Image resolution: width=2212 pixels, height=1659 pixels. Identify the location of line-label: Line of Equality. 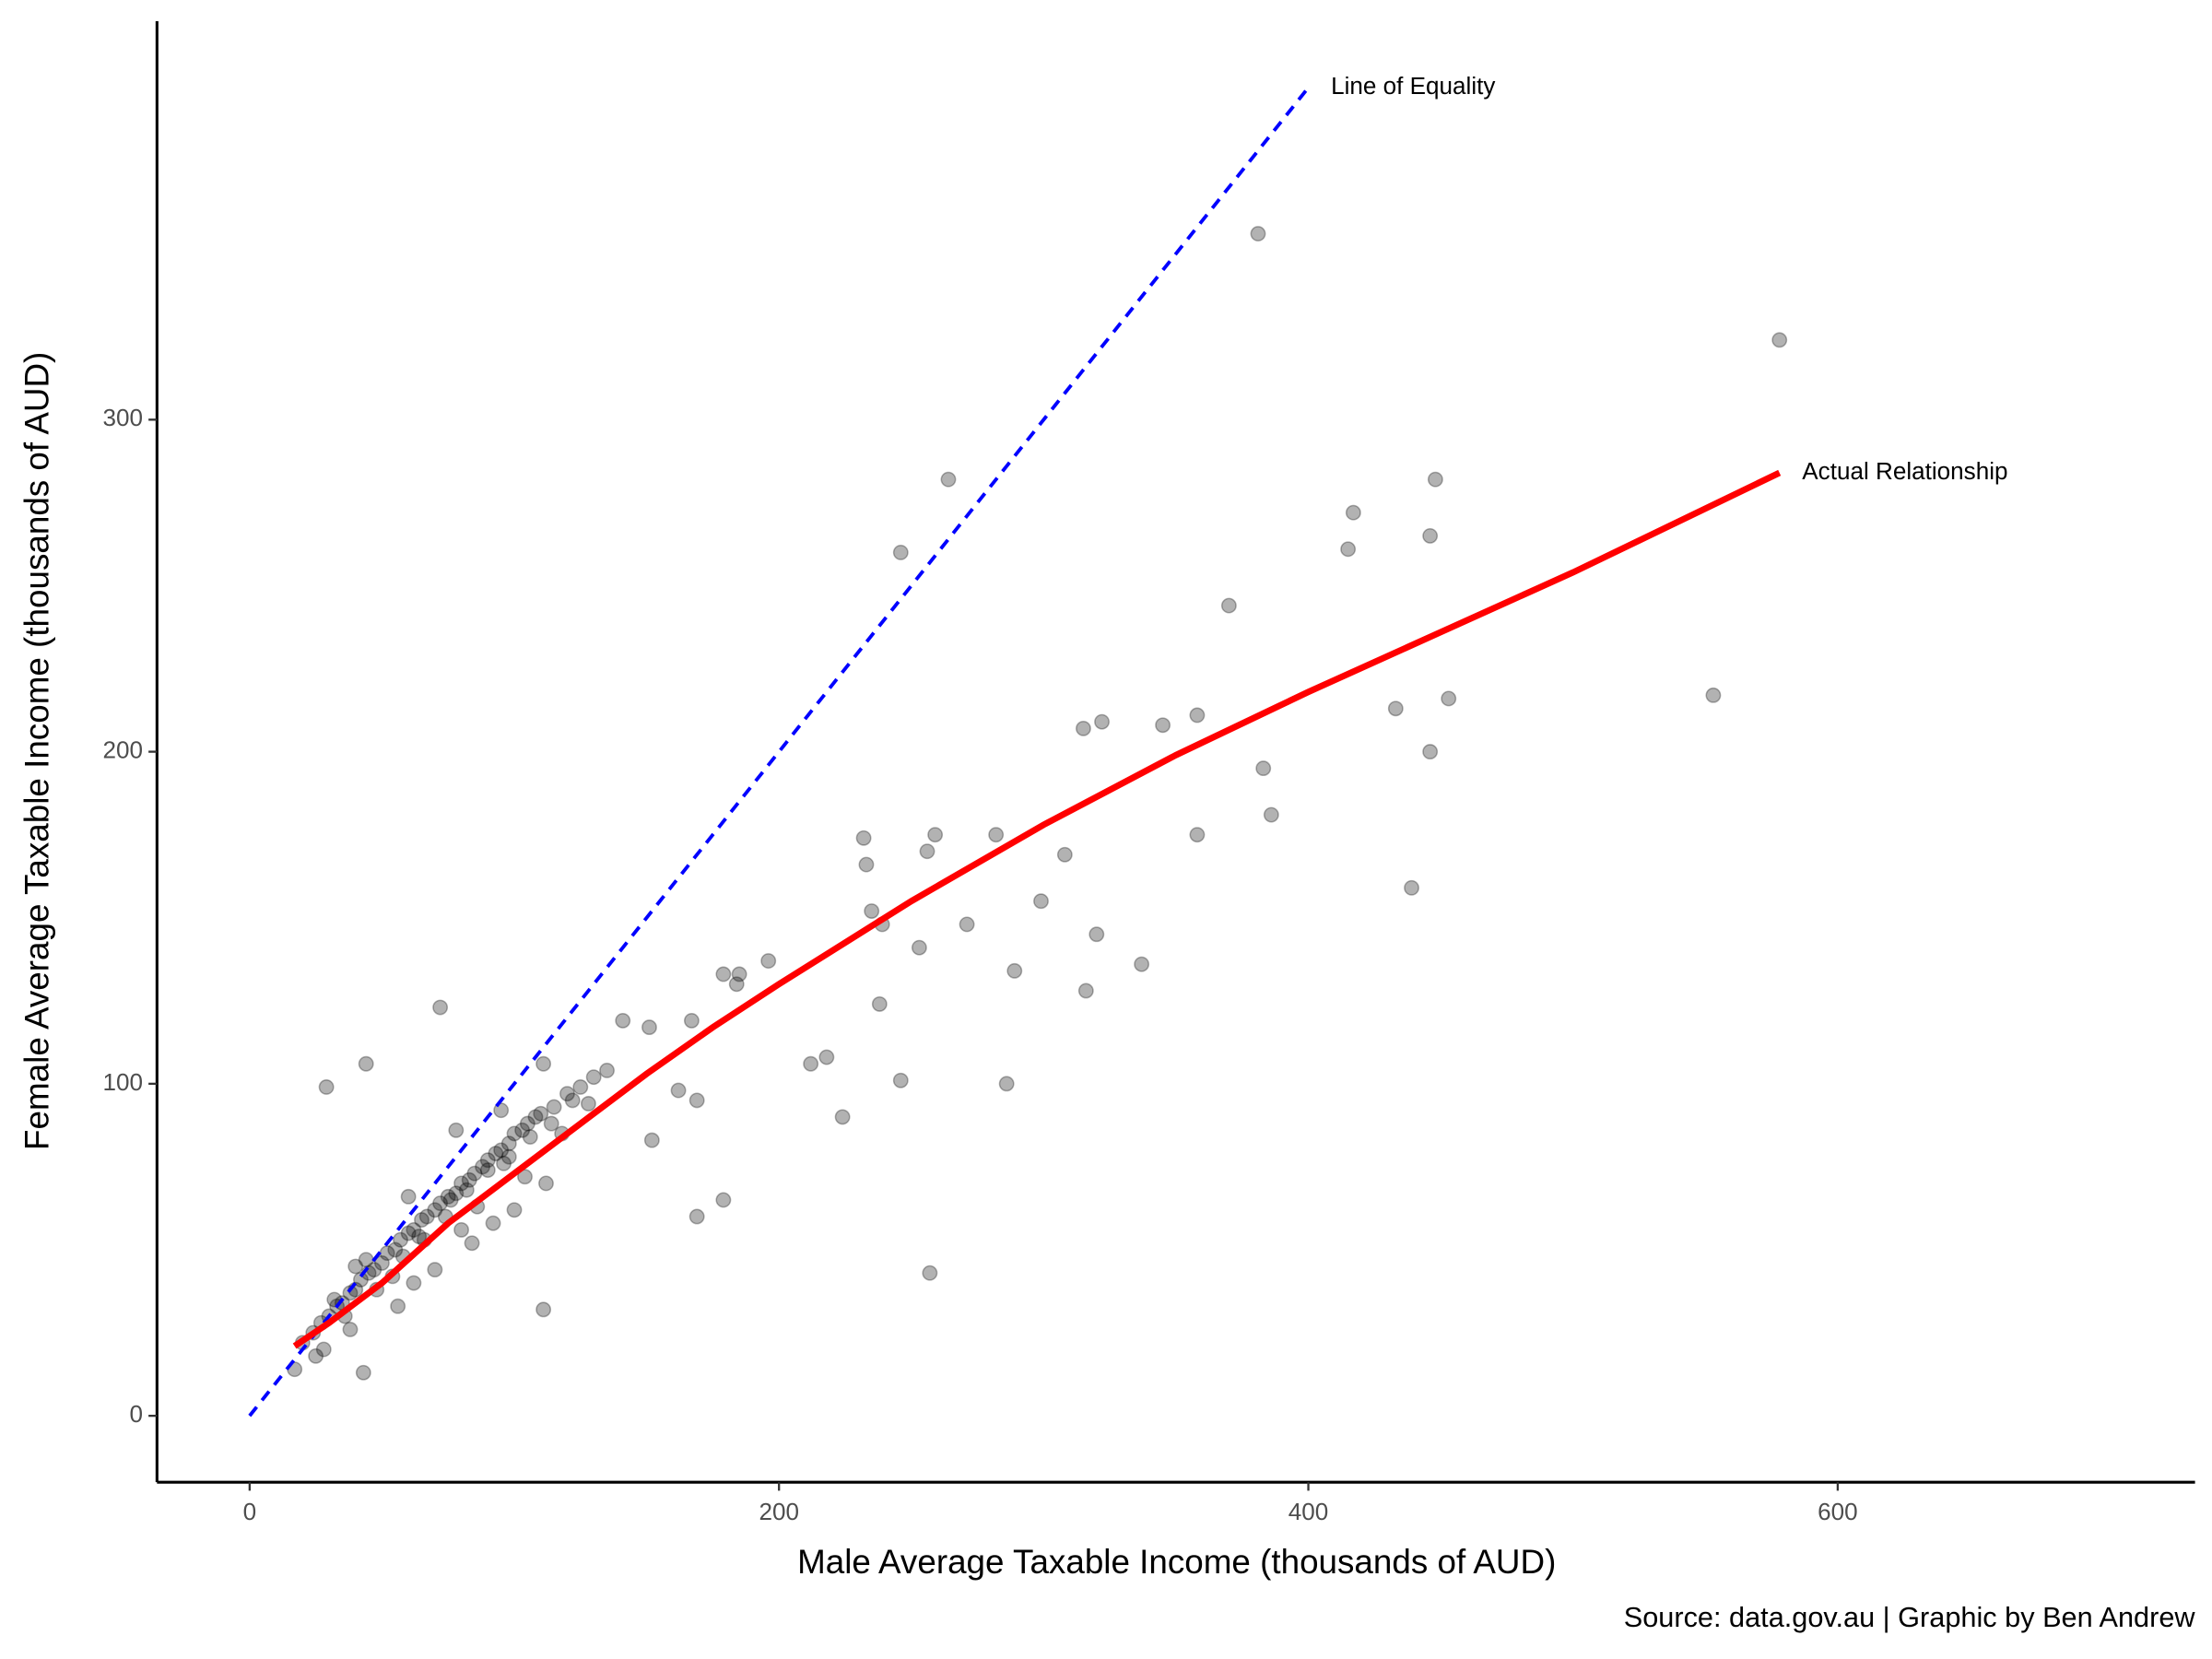
(1413, 86).